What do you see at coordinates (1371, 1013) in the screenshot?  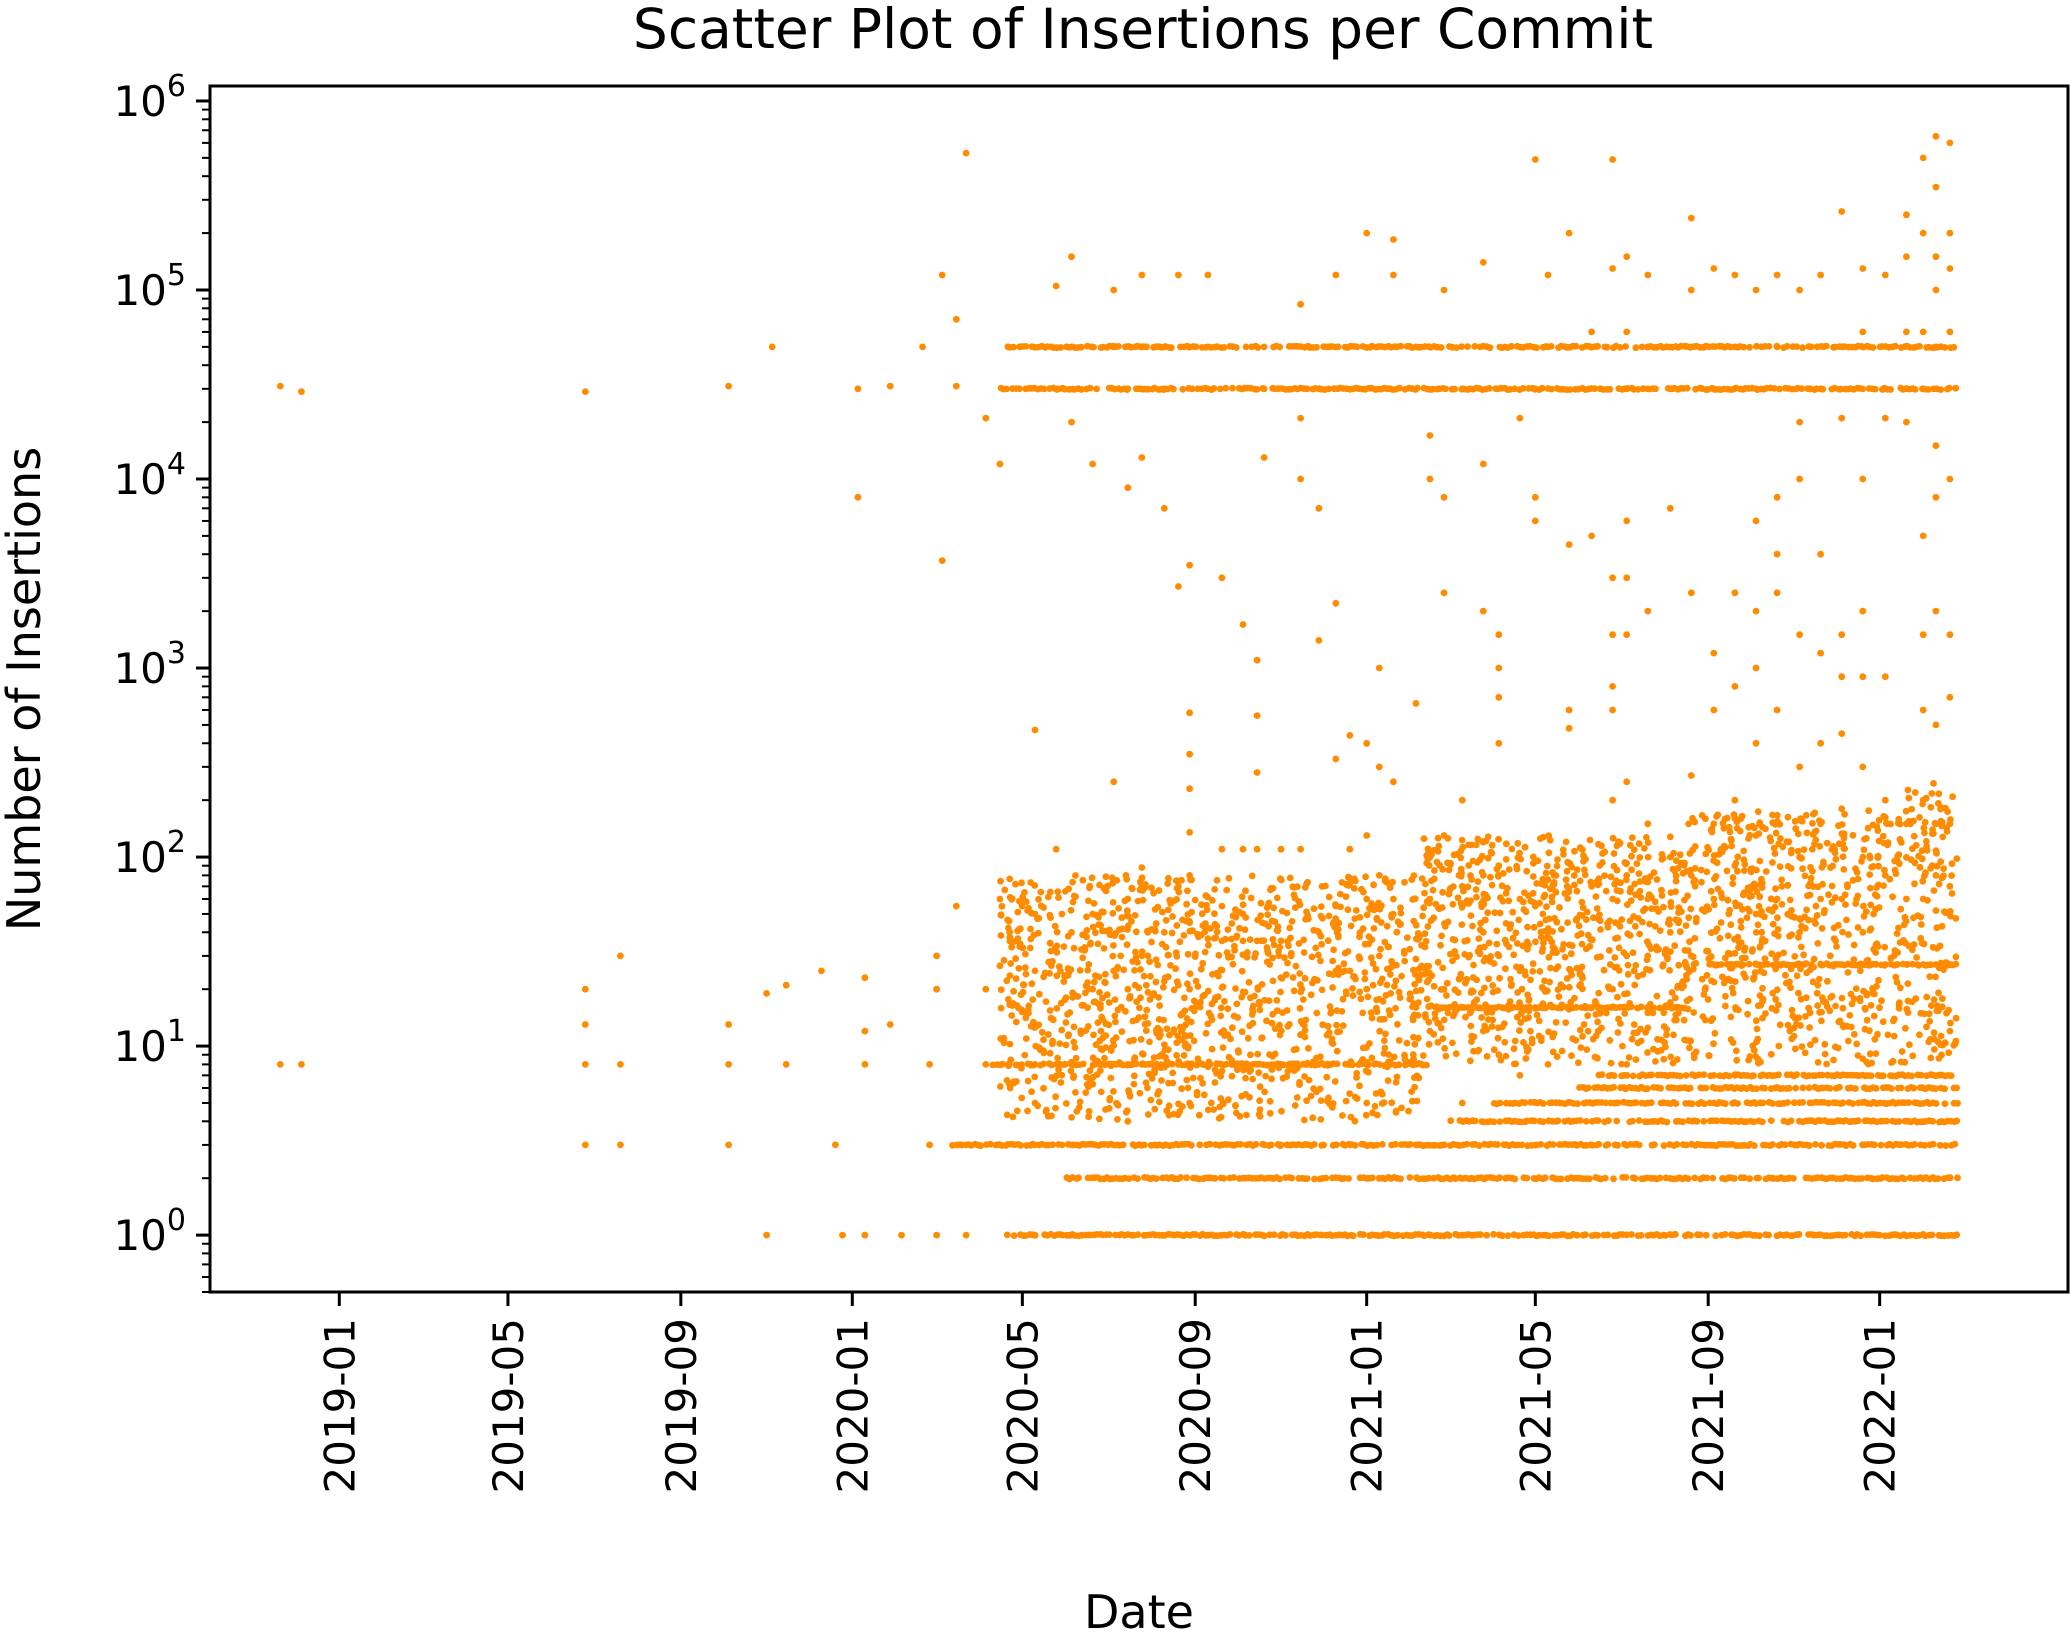 I see `data-point-2002` at bounding box center [1371, 1013].